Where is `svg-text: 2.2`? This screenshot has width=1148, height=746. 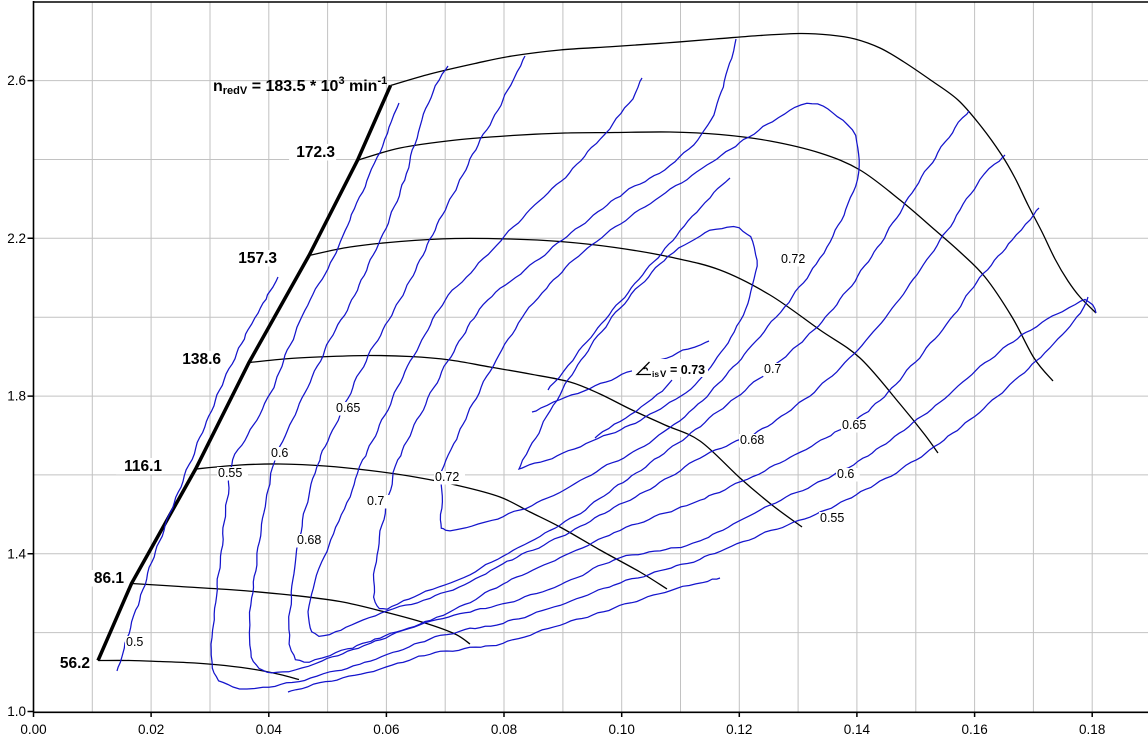 svg-text: 2.2 is located at coordinates (16, 238).